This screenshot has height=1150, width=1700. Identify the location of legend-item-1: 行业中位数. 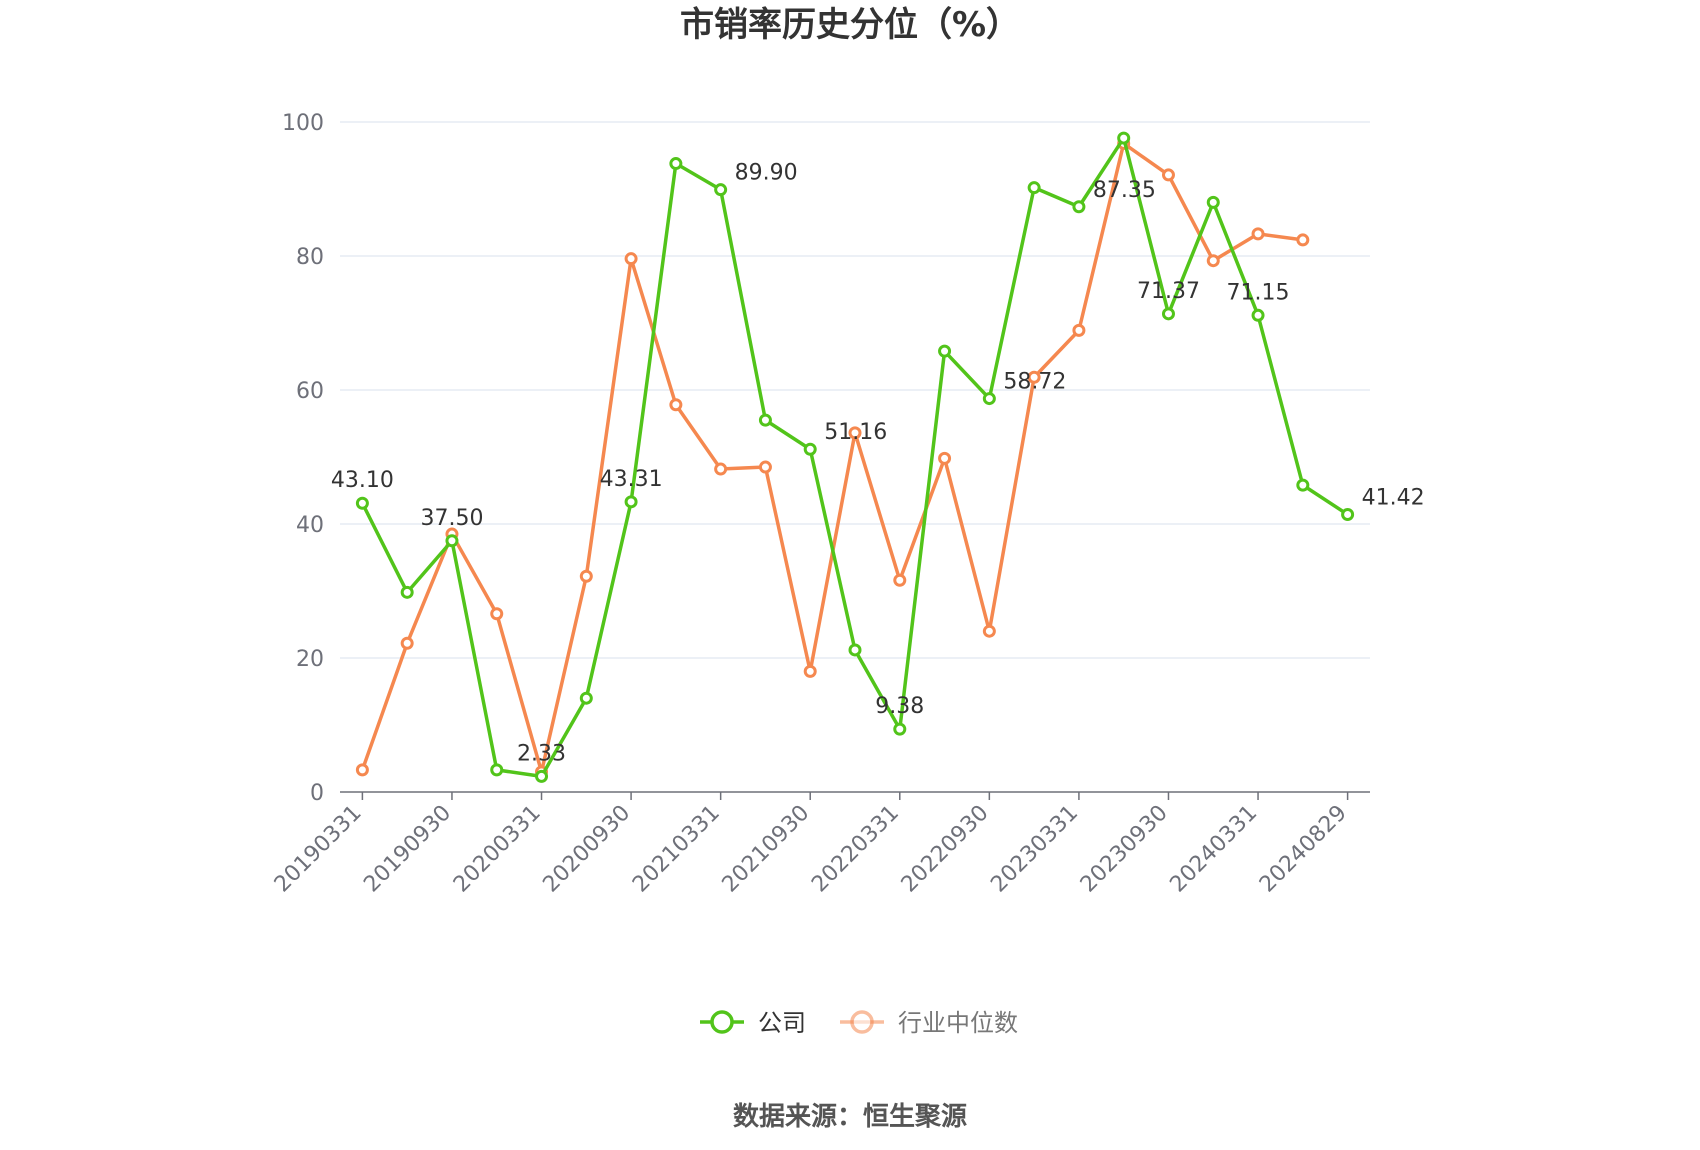
(929, 1023).